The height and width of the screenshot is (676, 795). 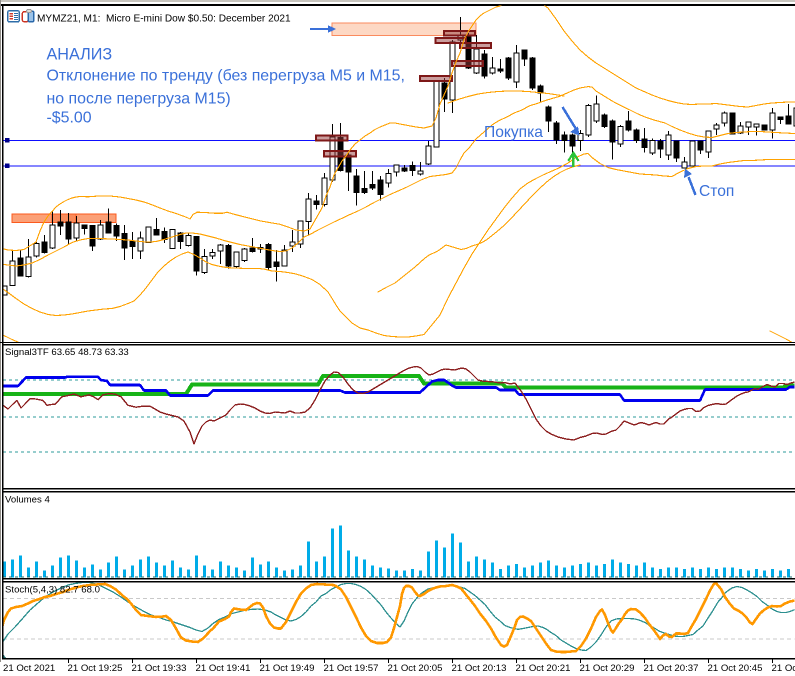 I want to click on svg-text: Стоп, so click(x=716, y=191).